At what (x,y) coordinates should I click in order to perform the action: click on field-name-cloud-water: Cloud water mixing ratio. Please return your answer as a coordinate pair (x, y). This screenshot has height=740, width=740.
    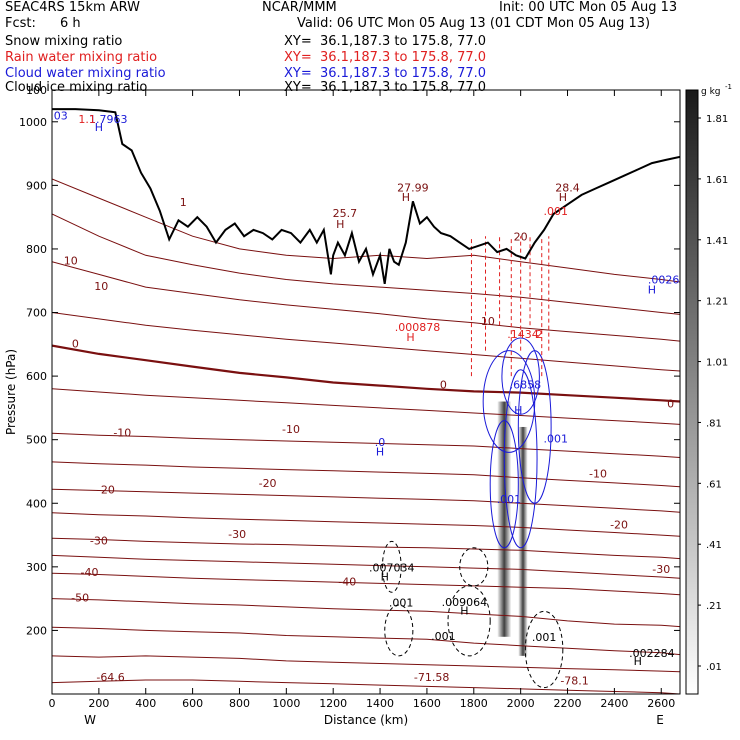
    Looking at the image, I should click on (85, 73).